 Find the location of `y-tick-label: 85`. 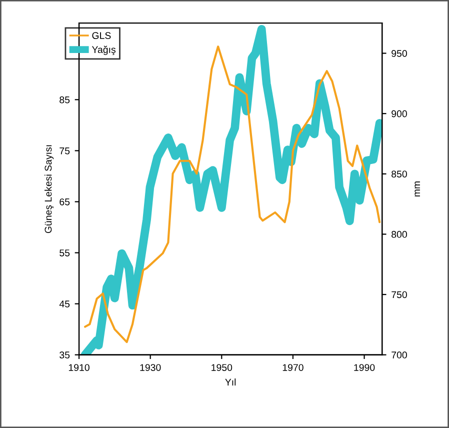

y-tick-label: 85 is located at coordinates (65, 100).